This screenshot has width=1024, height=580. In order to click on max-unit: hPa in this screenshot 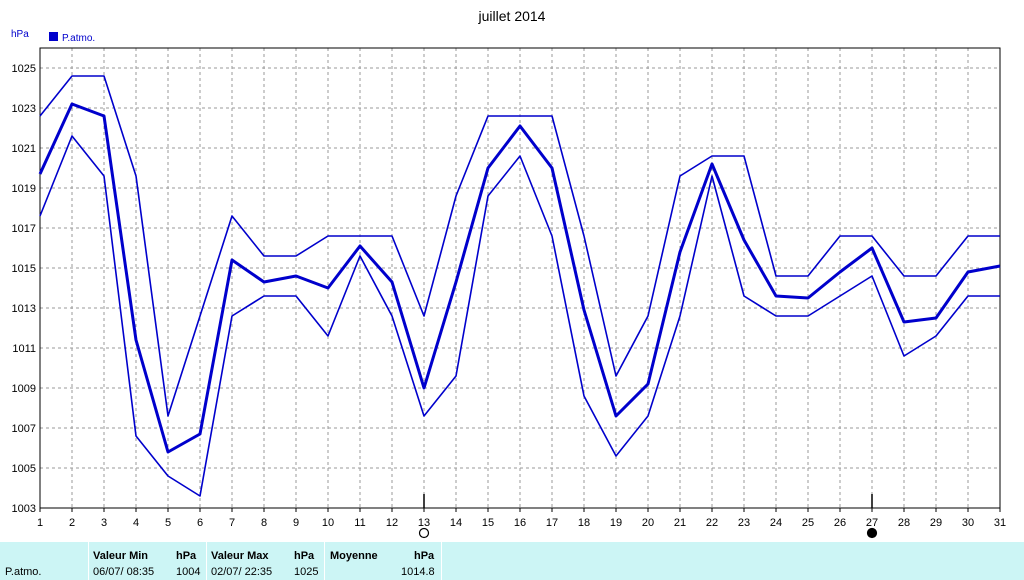, I will do `click(304, 556)`.